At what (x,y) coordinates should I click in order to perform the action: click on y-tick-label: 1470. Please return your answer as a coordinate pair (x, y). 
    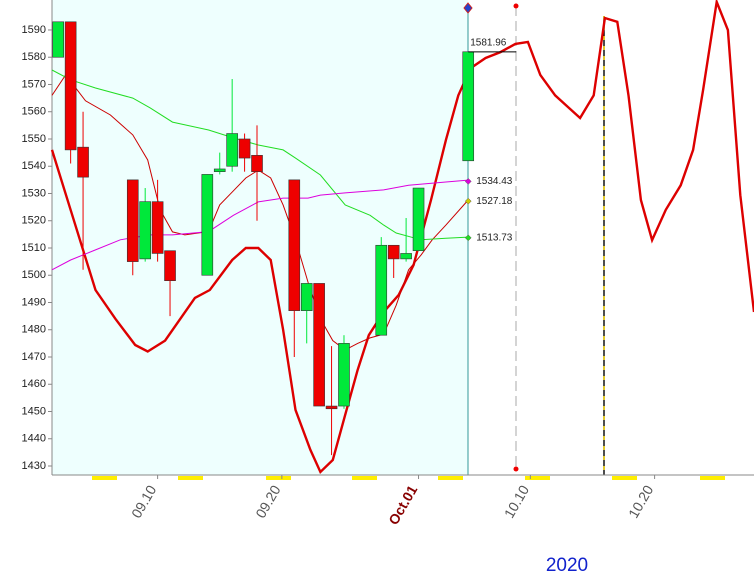
    Looking at the image, I should click on (34, 357).